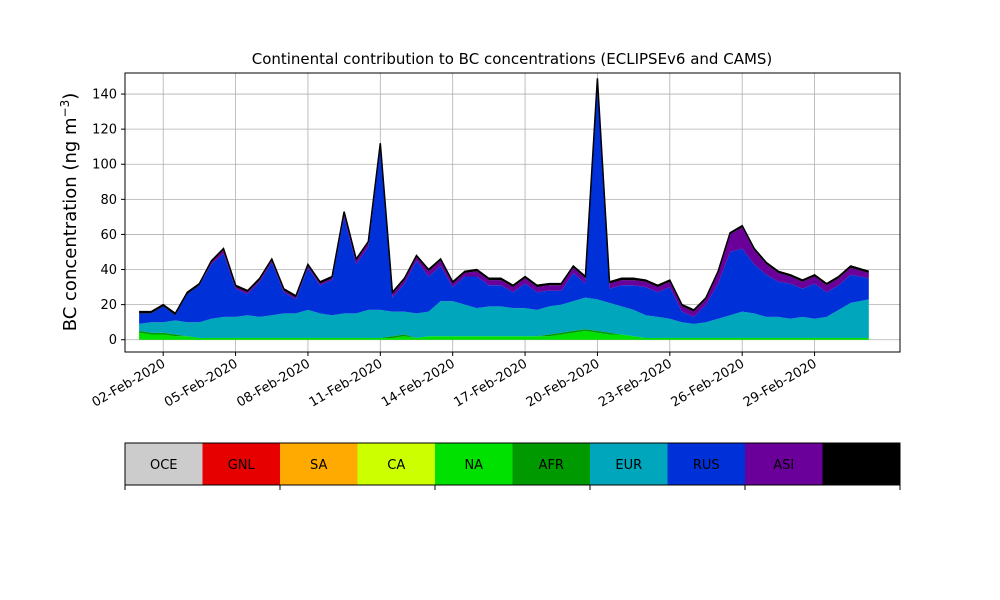  I want to click on legend-label-eur: EUR, so click(628, 465).